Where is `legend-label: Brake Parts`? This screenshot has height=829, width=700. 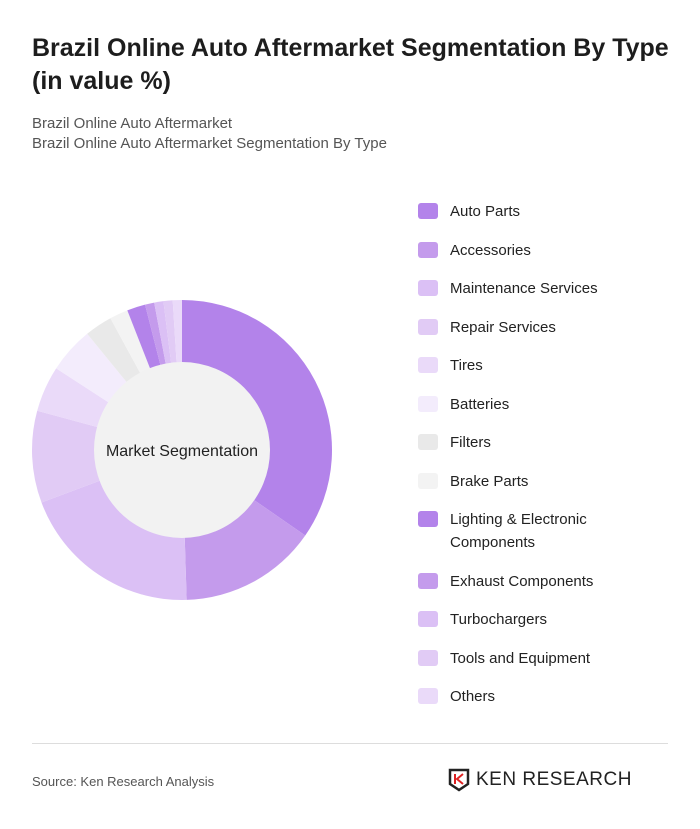
legend-label: Brake Parts is located at coordinates (489, 481).